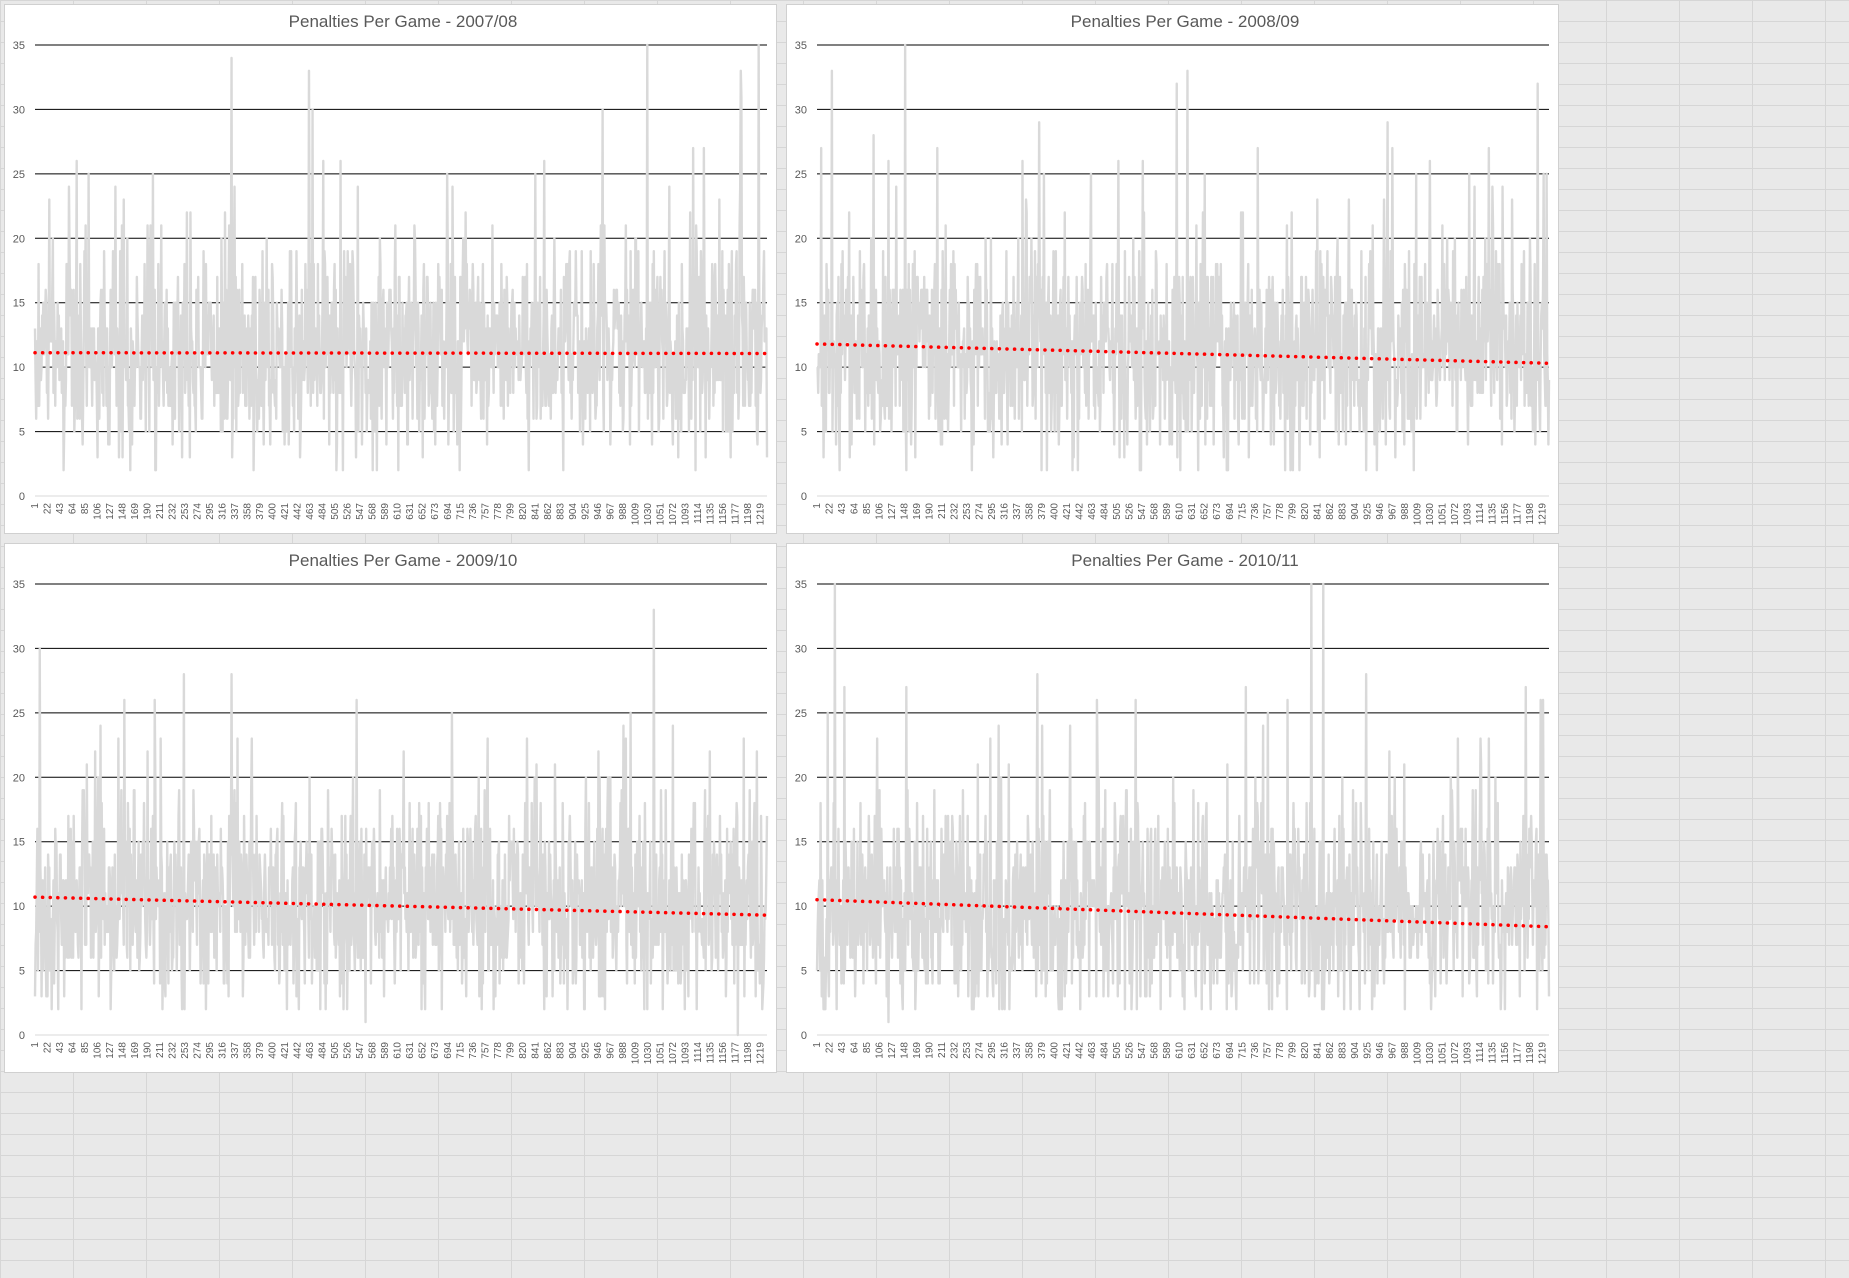 The image size is (1849, 1278). What do you see at coordinates (1330, 1050) in the screenshot?
I see `x-tick-label: 862` at bounding box center [1330, 1050].